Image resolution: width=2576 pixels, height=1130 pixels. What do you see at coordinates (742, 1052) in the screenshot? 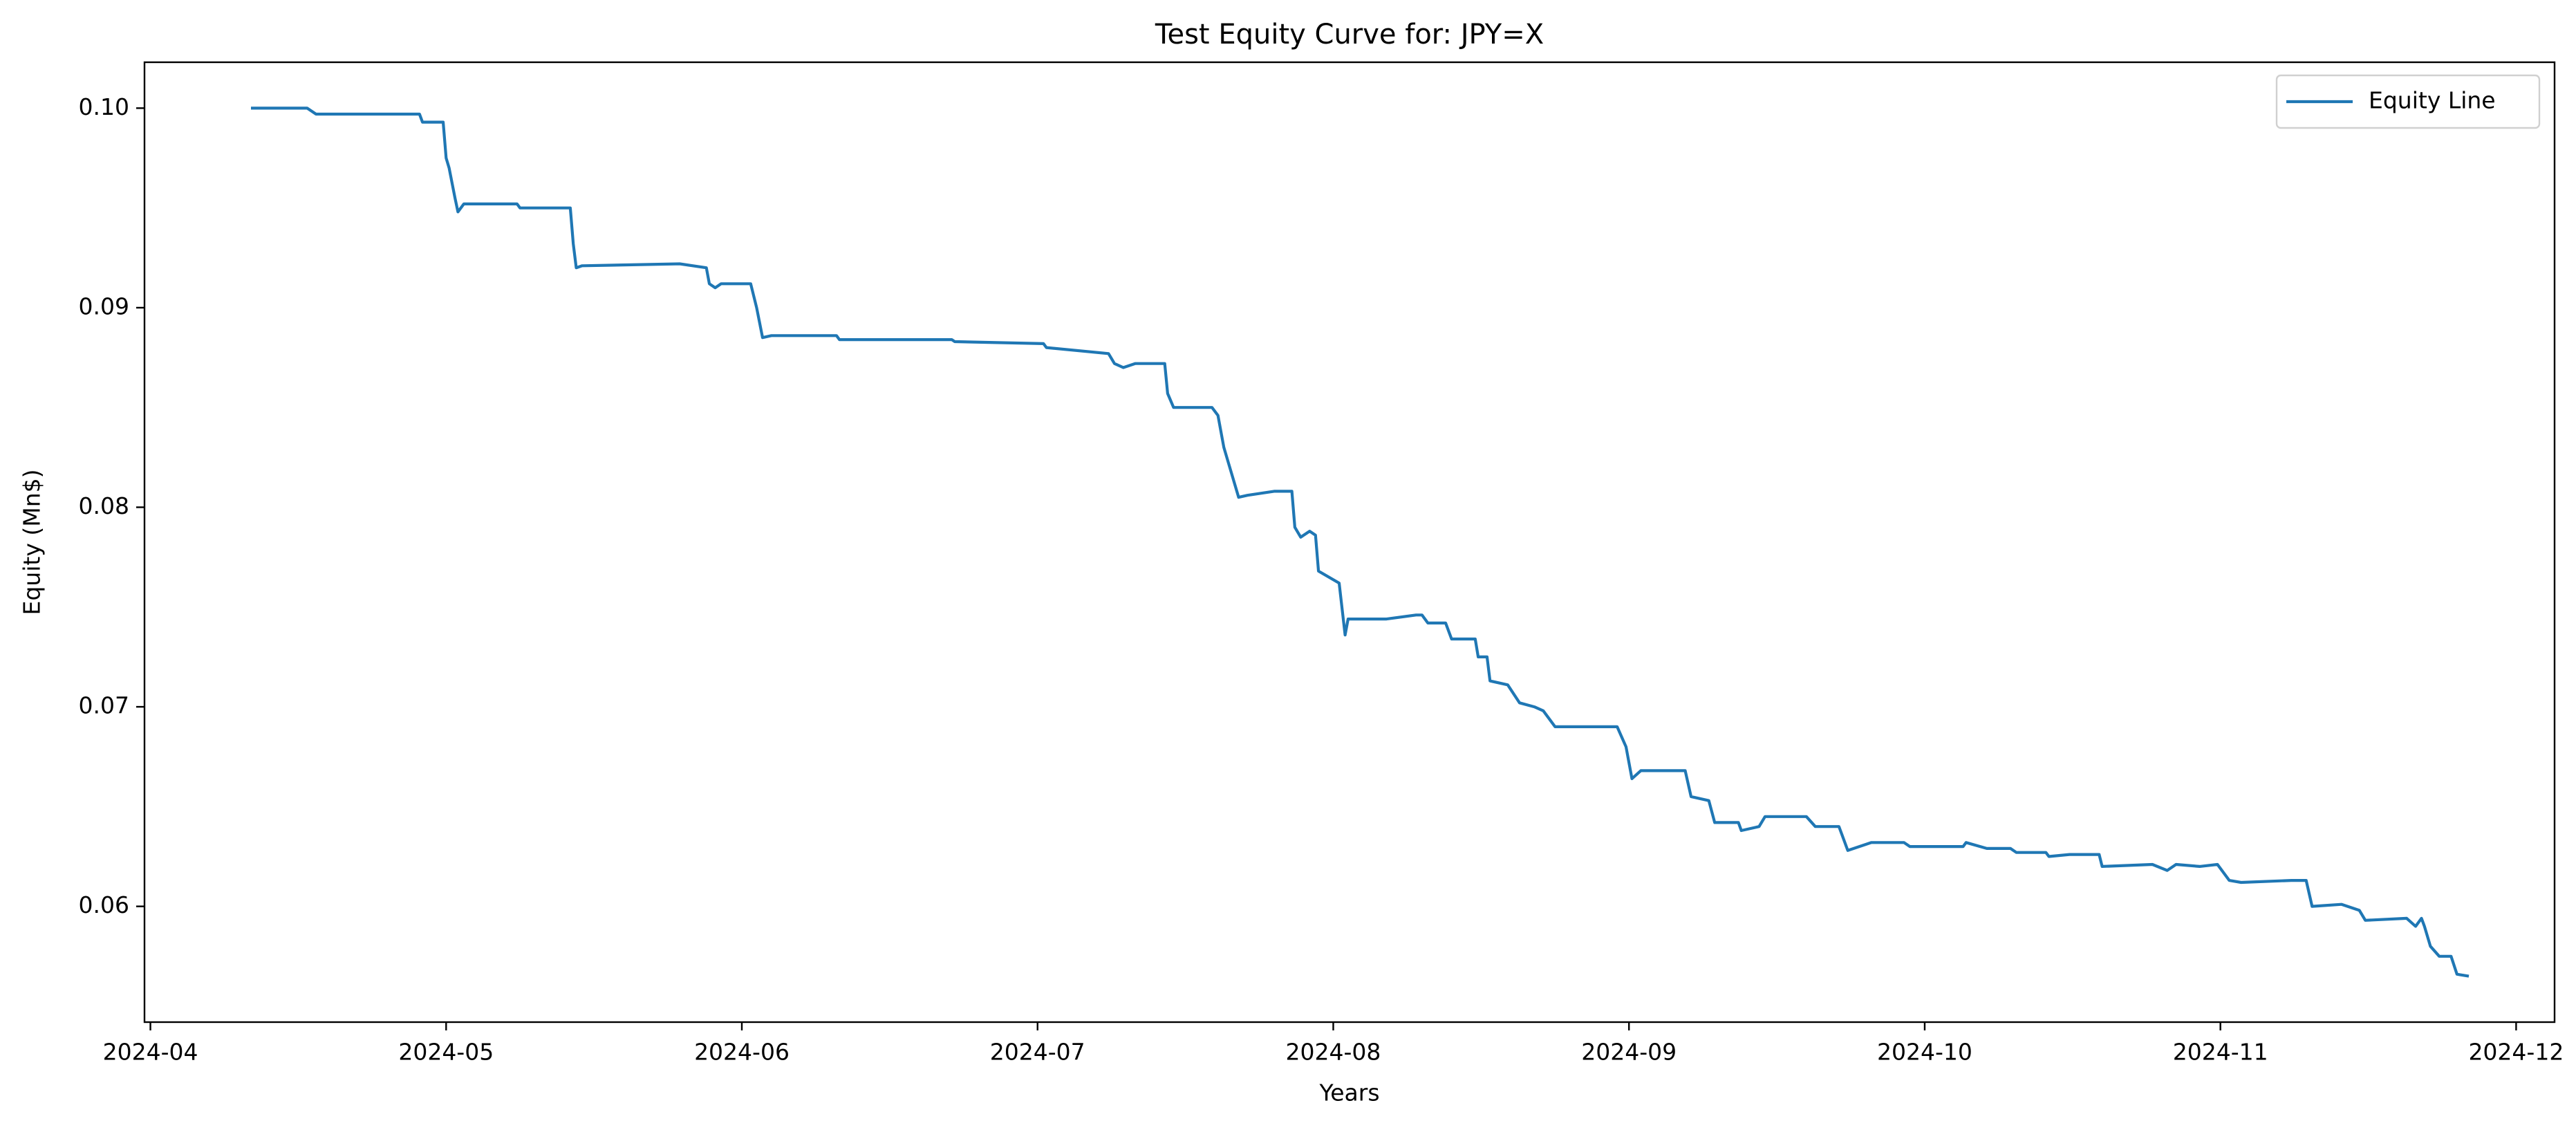
I see `x-tick-label: 2024-06` at bounding box center [742, 1052].